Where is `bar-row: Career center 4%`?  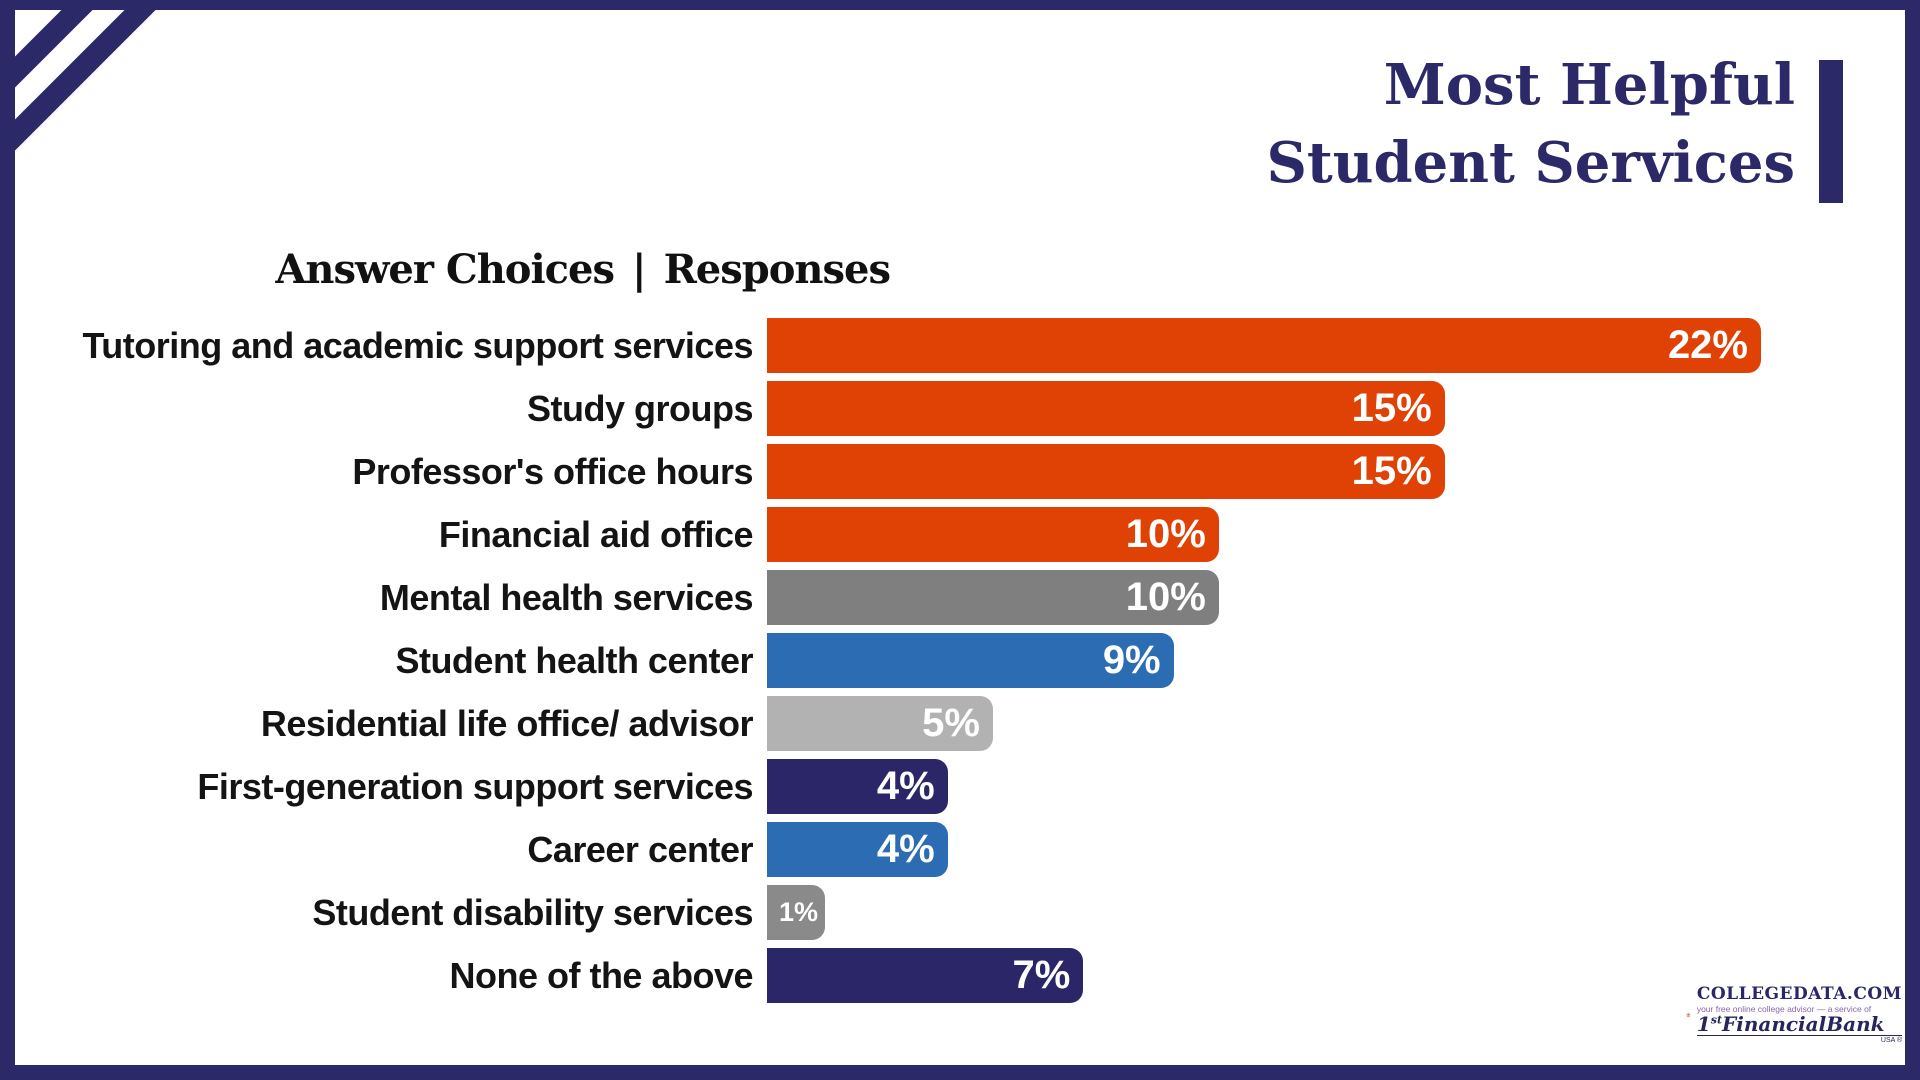
bar-row: Career center 4% is located at coordinates (960, 849).